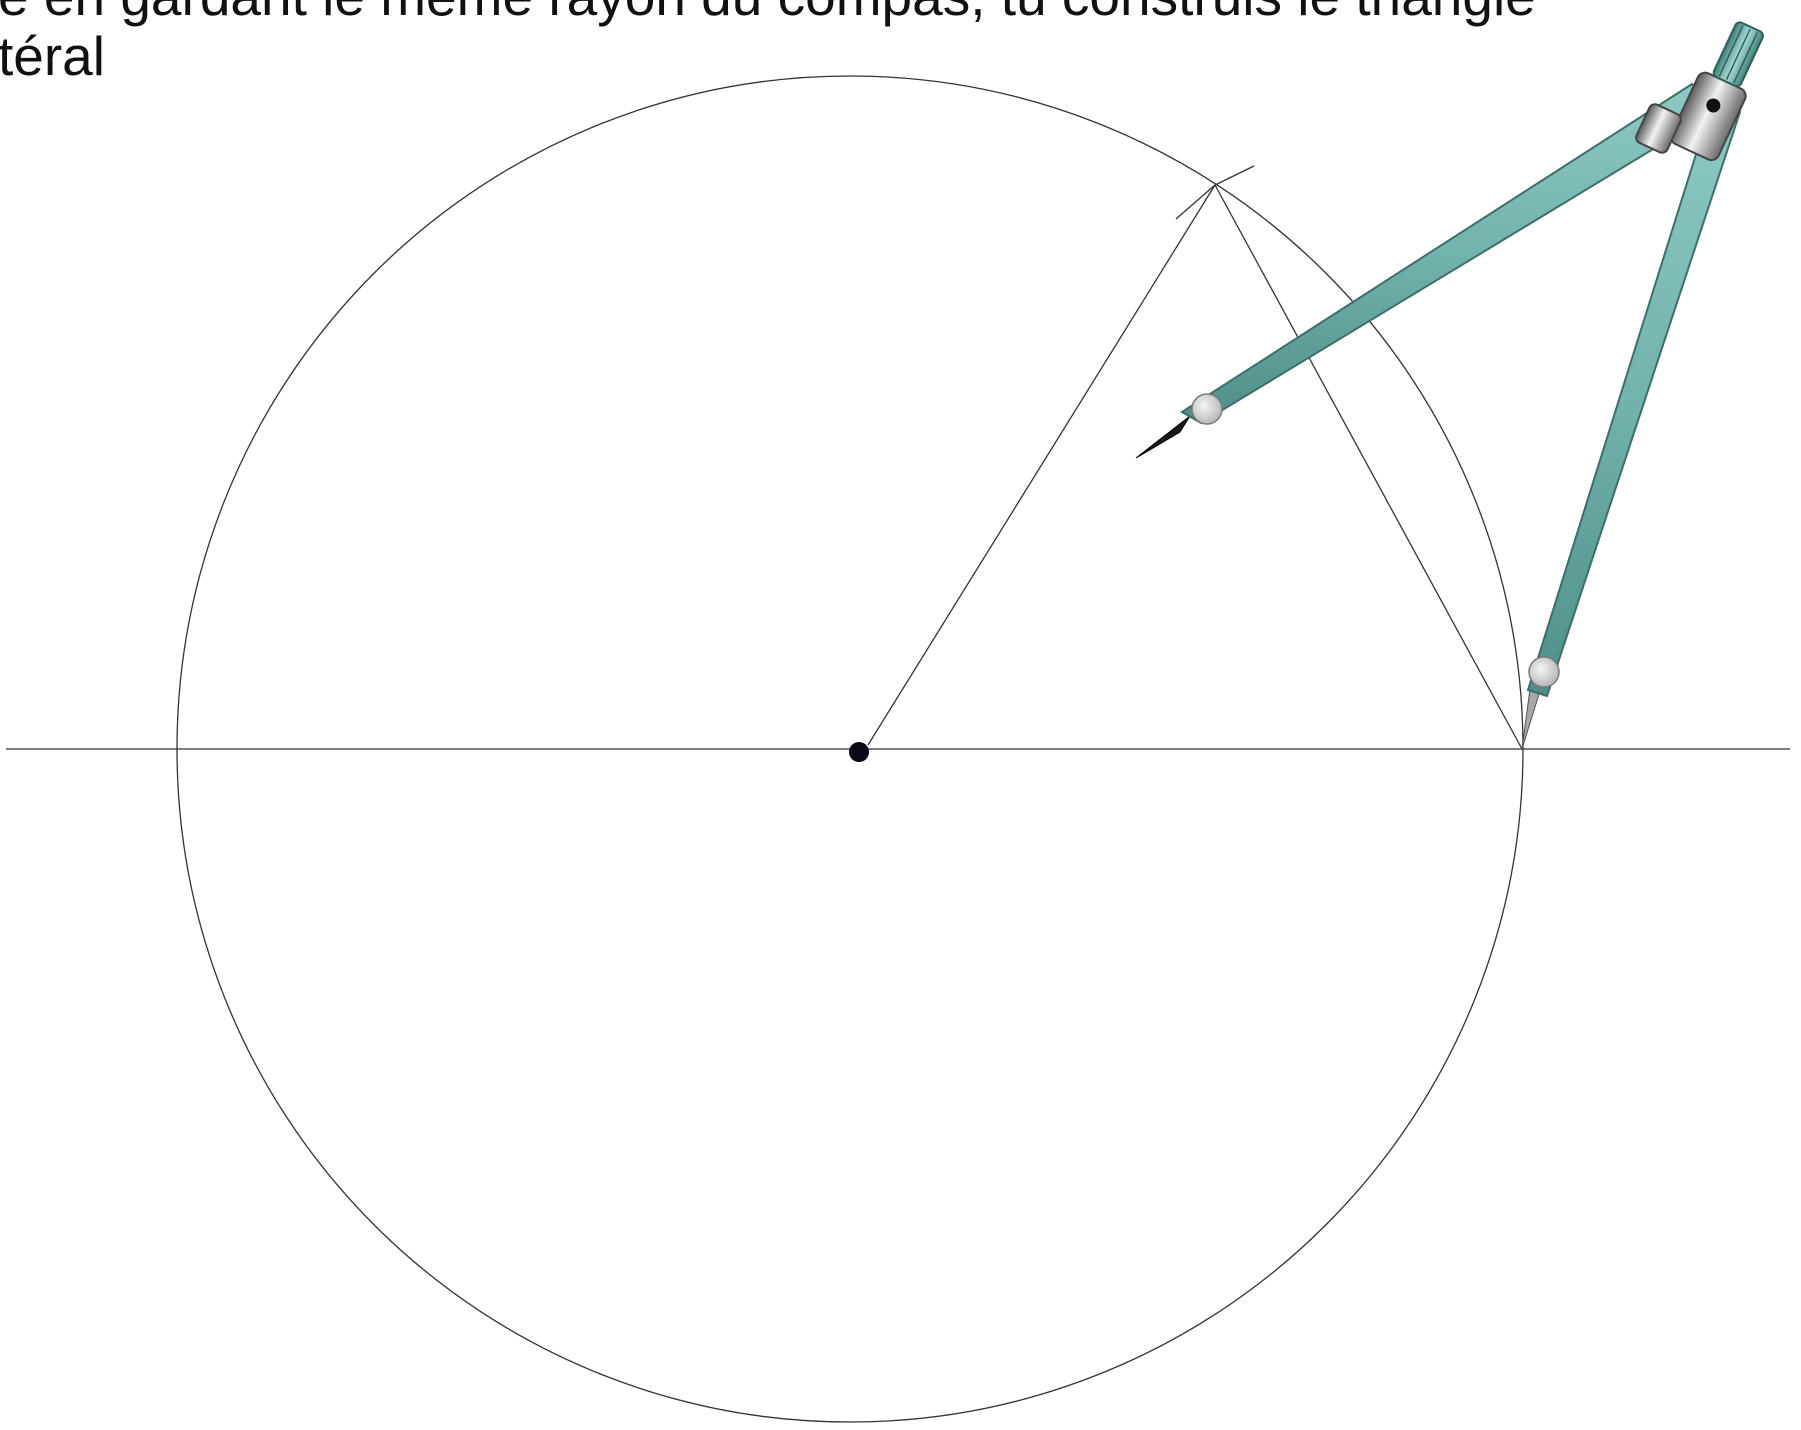 Image resolution: width=1801 pixels, height=1430 pixels. What do you see at coordinates (1544, 672) in the screenshot?
I see `compass-right-joint` at bounding box center [1544, 672].